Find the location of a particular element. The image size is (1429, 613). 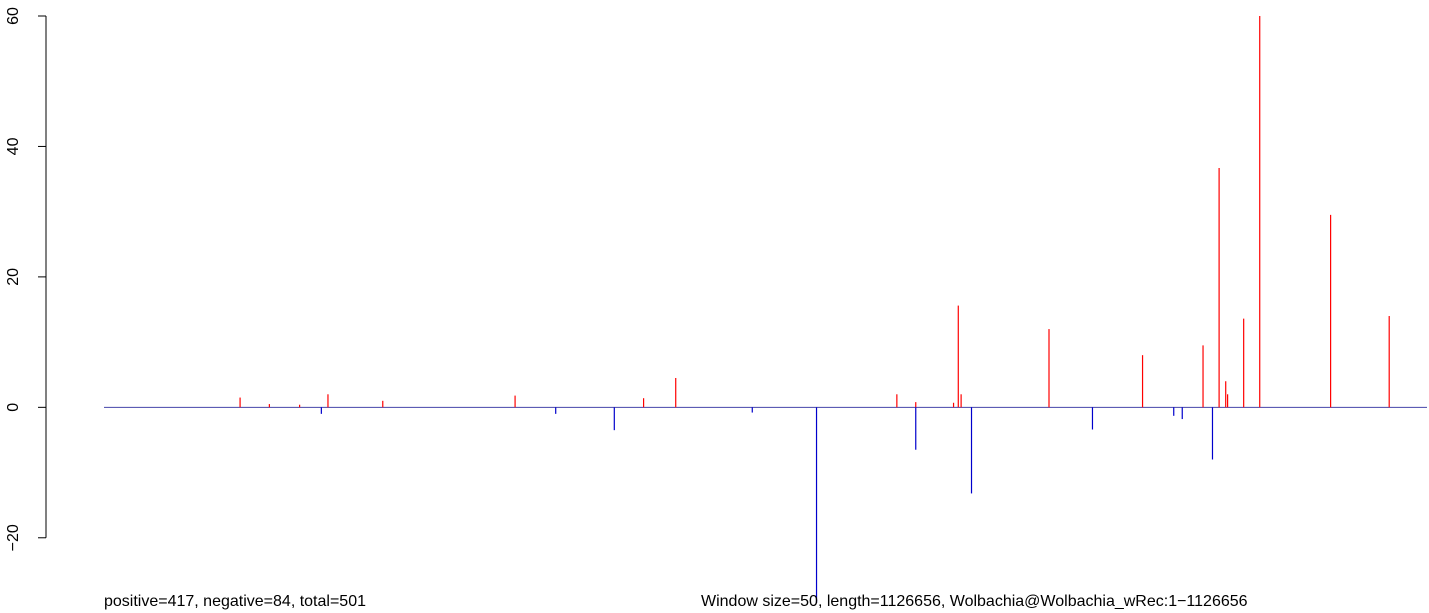

y-tick-label: −20 is located at coordinates (13, 537).